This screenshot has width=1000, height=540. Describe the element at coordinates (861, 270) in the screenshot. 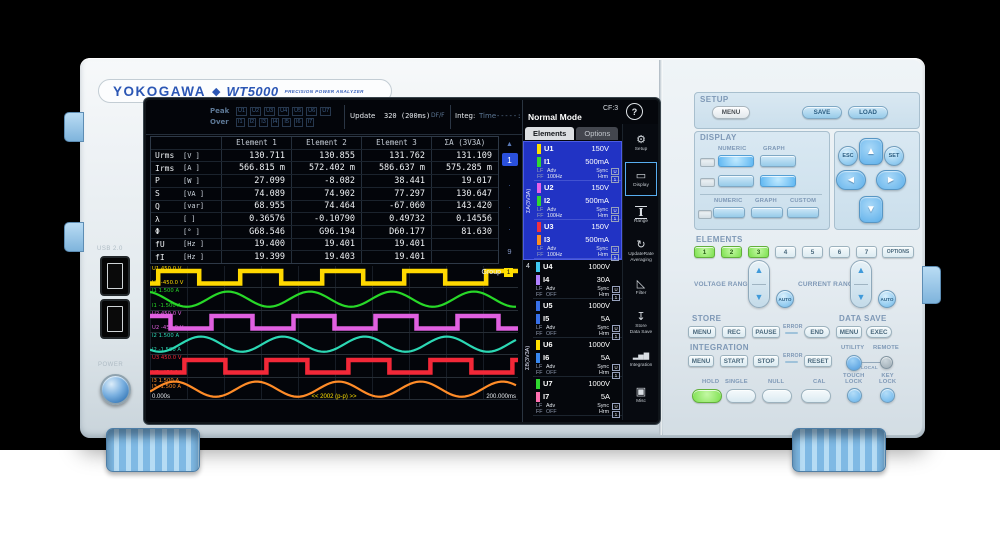

I see `current-range-up-icon: ▲` at that location.